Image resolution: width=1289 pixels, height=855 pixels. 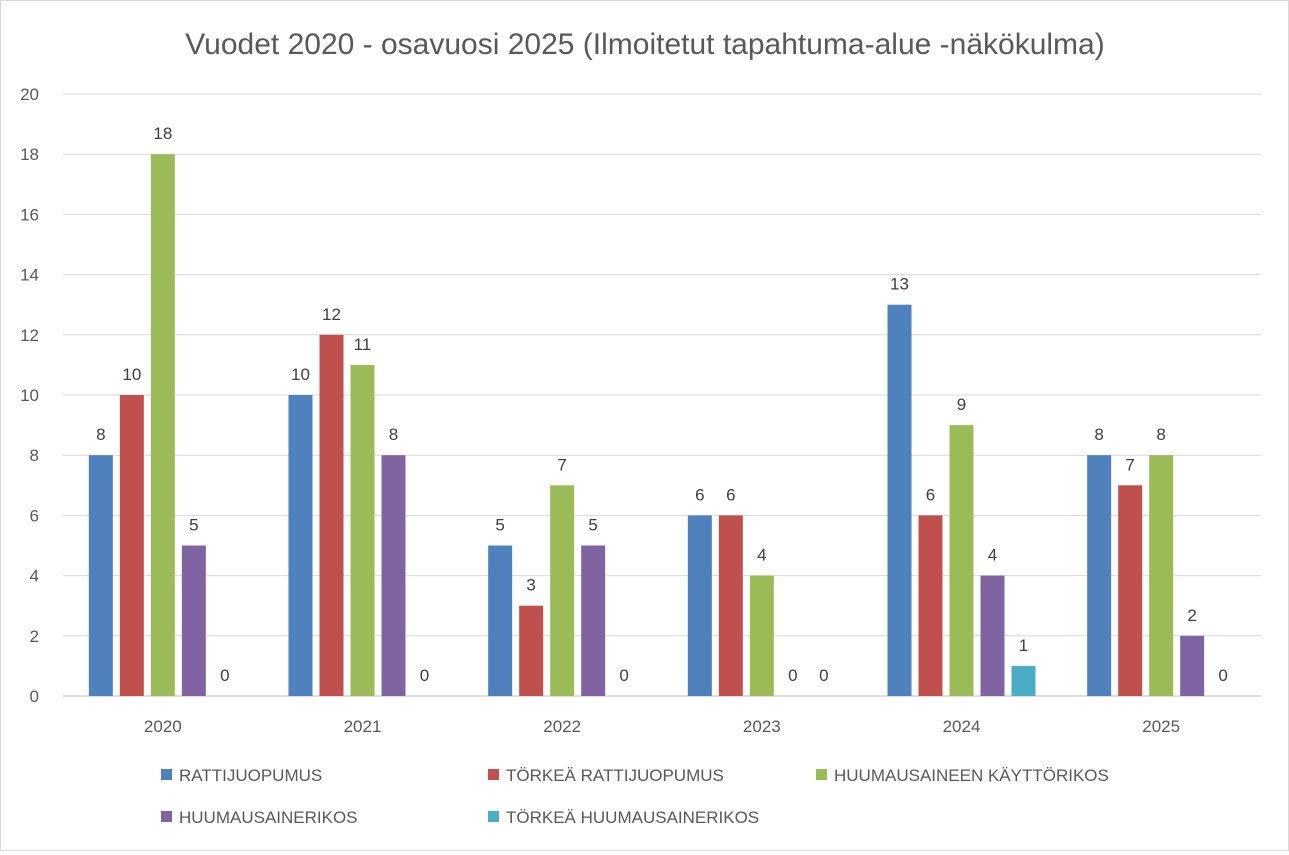 I want to click on data-label: 12, so click(x=331, y=314).